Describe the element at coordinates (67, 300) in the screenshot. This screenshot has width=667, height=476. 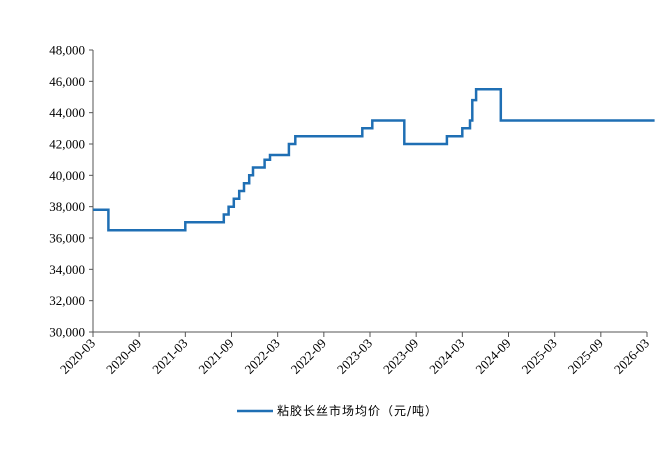
I see `y-tick-label: 32,000` at that location.